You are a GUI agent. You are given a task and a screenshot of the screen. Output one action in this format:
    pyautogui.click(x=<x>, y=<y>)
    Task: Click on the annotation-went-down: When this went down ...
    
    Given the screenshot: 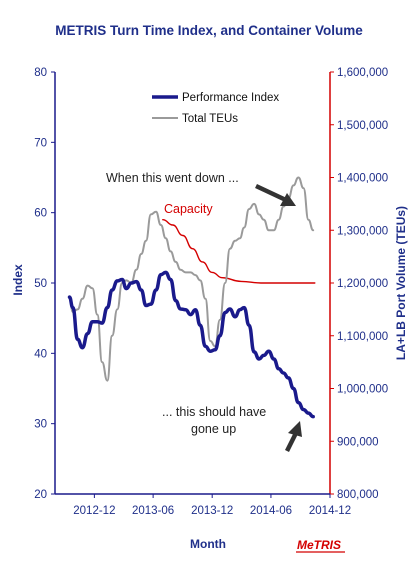 What is the action you would take?
    pyautogui.click(x=172, y=178)
    